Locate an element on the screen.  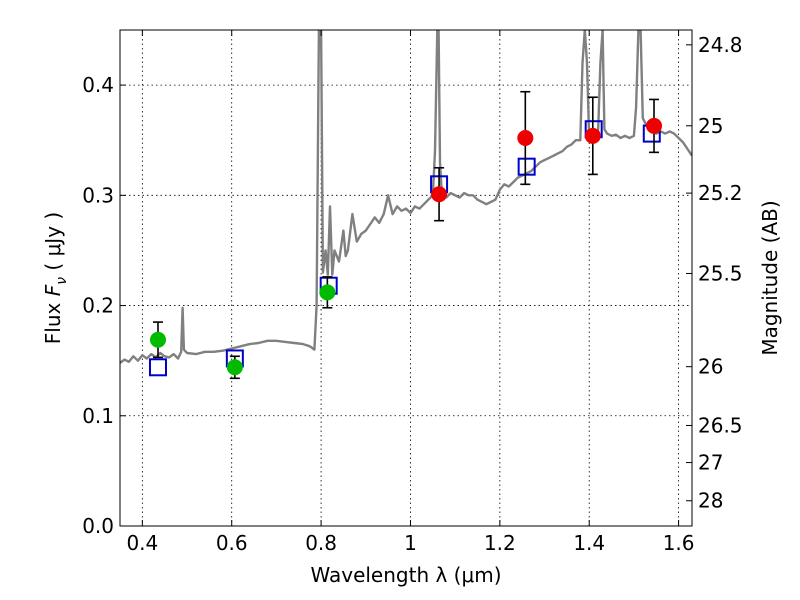
y-axis-label-var: F is located at coordinates (53, 290).